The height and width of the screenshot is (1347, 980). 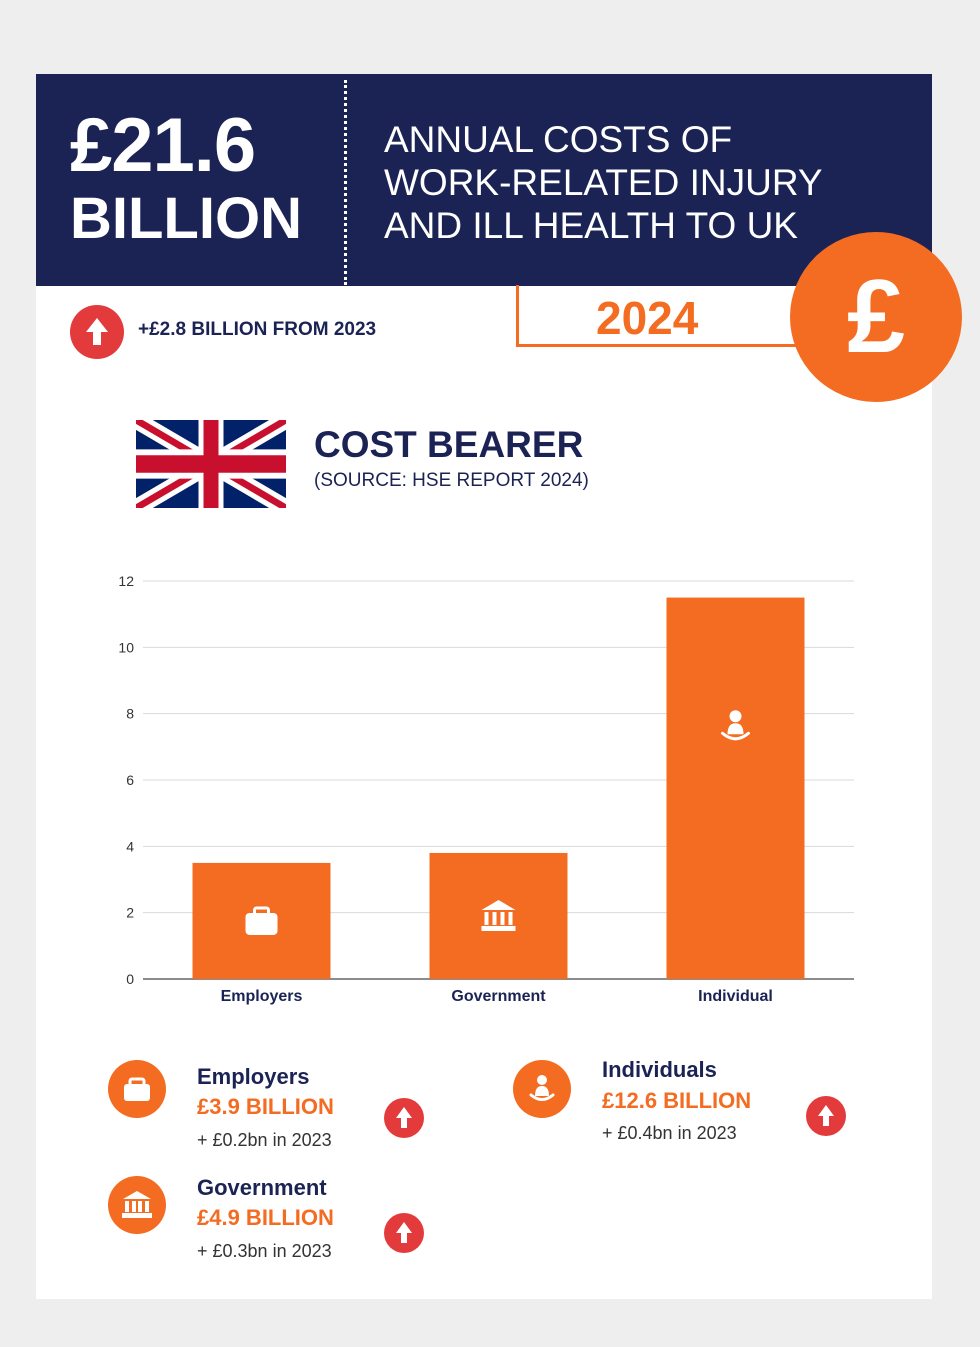 What do you see at coordinates (603, 182) in the screenshot?
I see `headline-line: WORK-RELATED INJURY` at bounding box center [603, 182].